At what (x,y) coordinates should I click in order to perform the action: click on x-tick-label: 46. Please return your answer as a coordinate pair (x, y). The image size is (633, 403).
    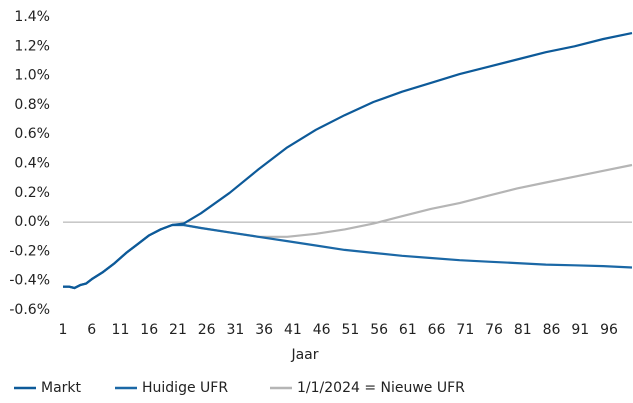
    Looking at the image, I should click on (322, 330).